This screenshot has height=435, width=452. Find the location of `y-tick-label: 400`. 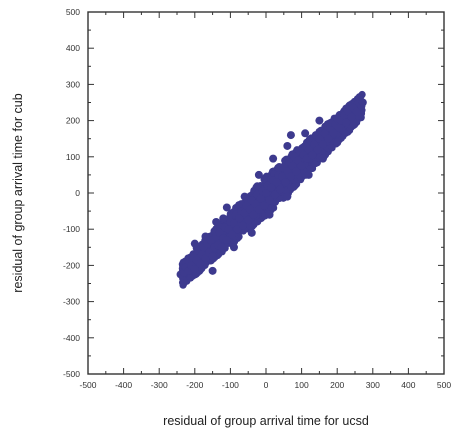

y-tick-label: 400 is located at coordinates (73, 48).